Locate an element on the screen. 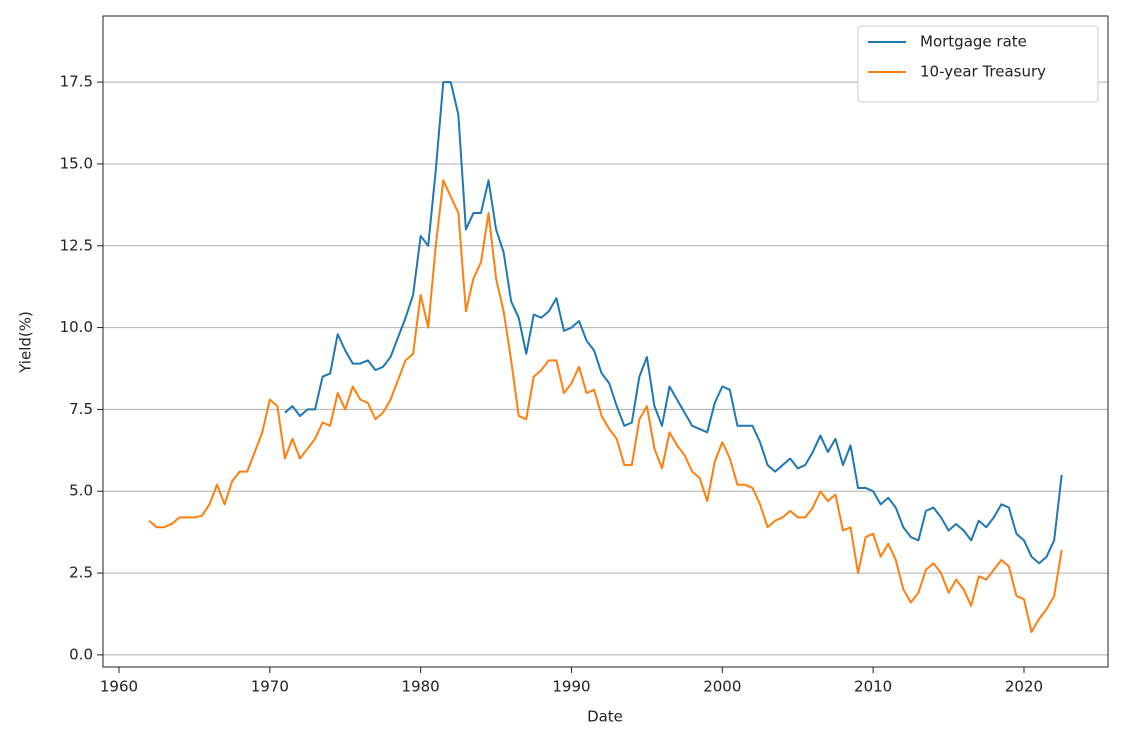 The width and height of the screenshot is (1138, 750). y-tick-label: 0.0 is located at coordinates (81, 654).